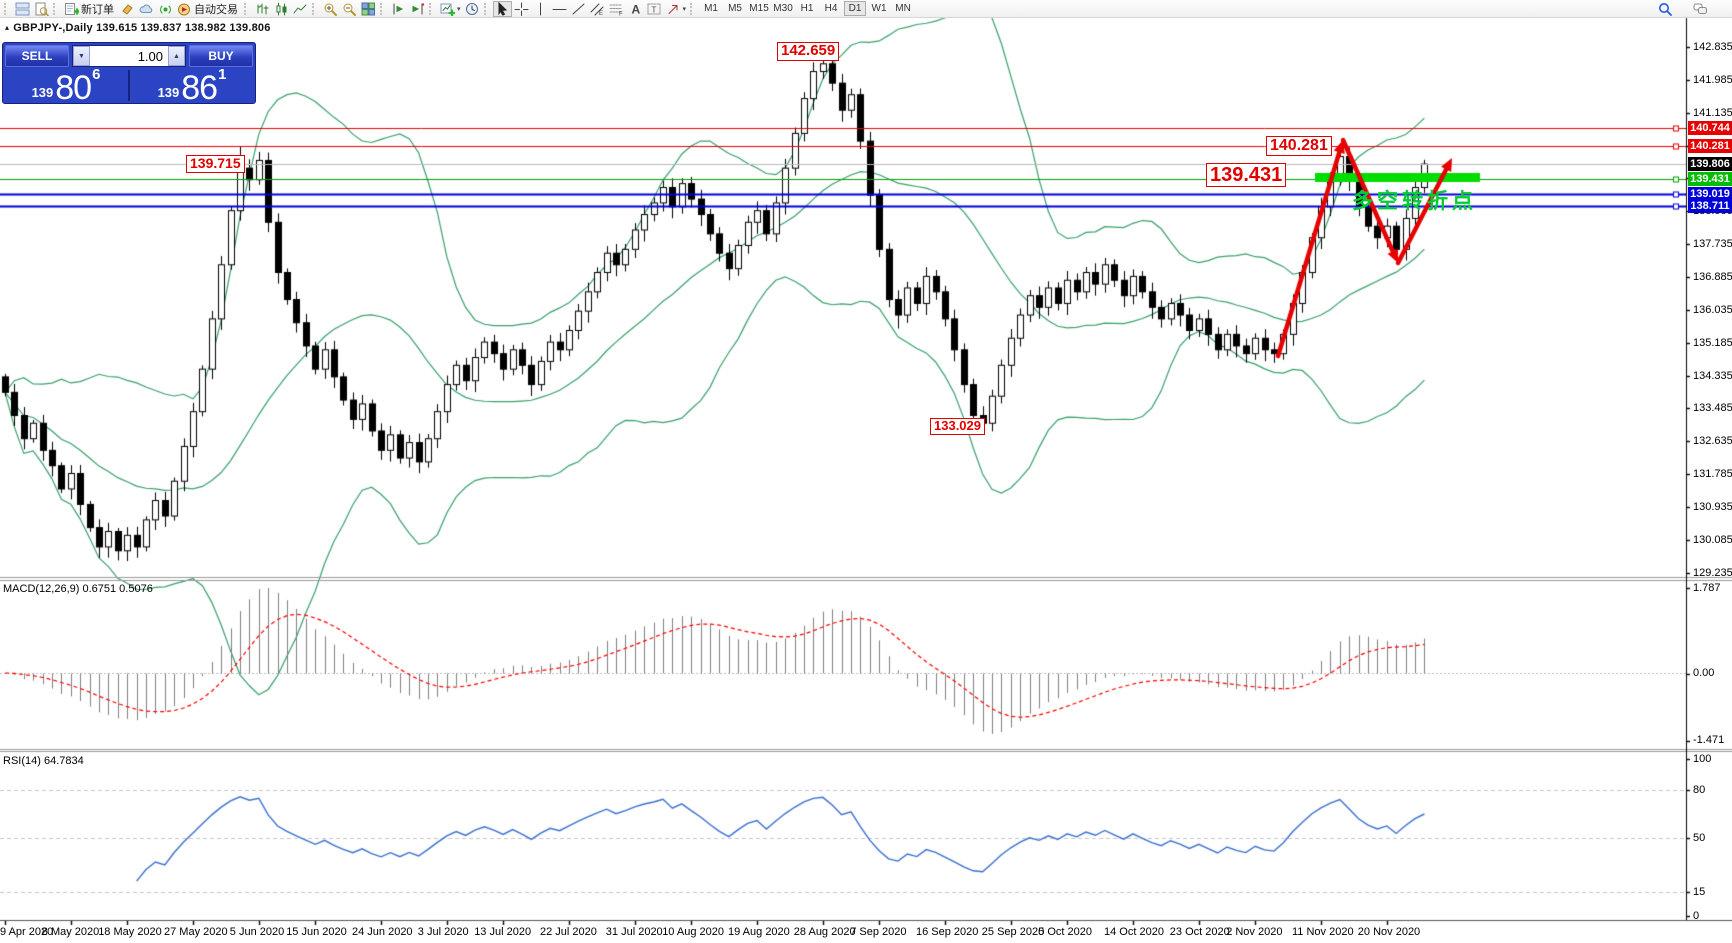  What do you see at coordinates (759, 8) in the screenshot?
I see `timeframe-button-M15: M15` at bounding box center [759, 8].